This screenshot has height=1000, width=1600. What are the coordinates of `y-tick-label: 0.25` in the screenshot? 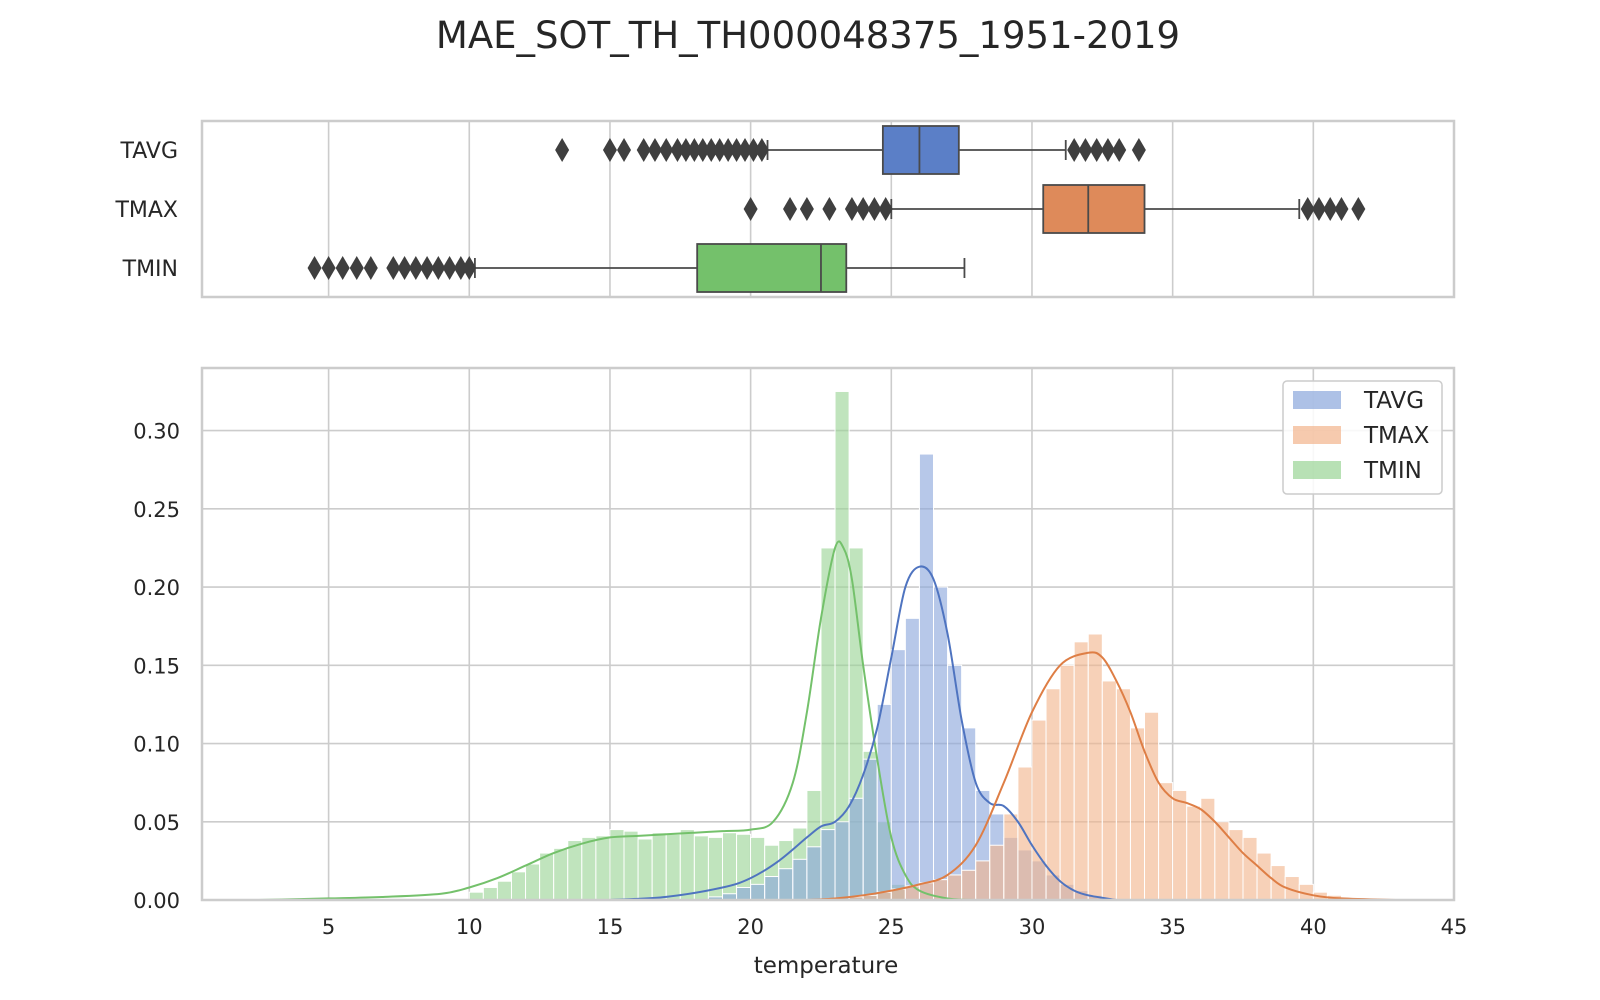 It's located at (156, 510).